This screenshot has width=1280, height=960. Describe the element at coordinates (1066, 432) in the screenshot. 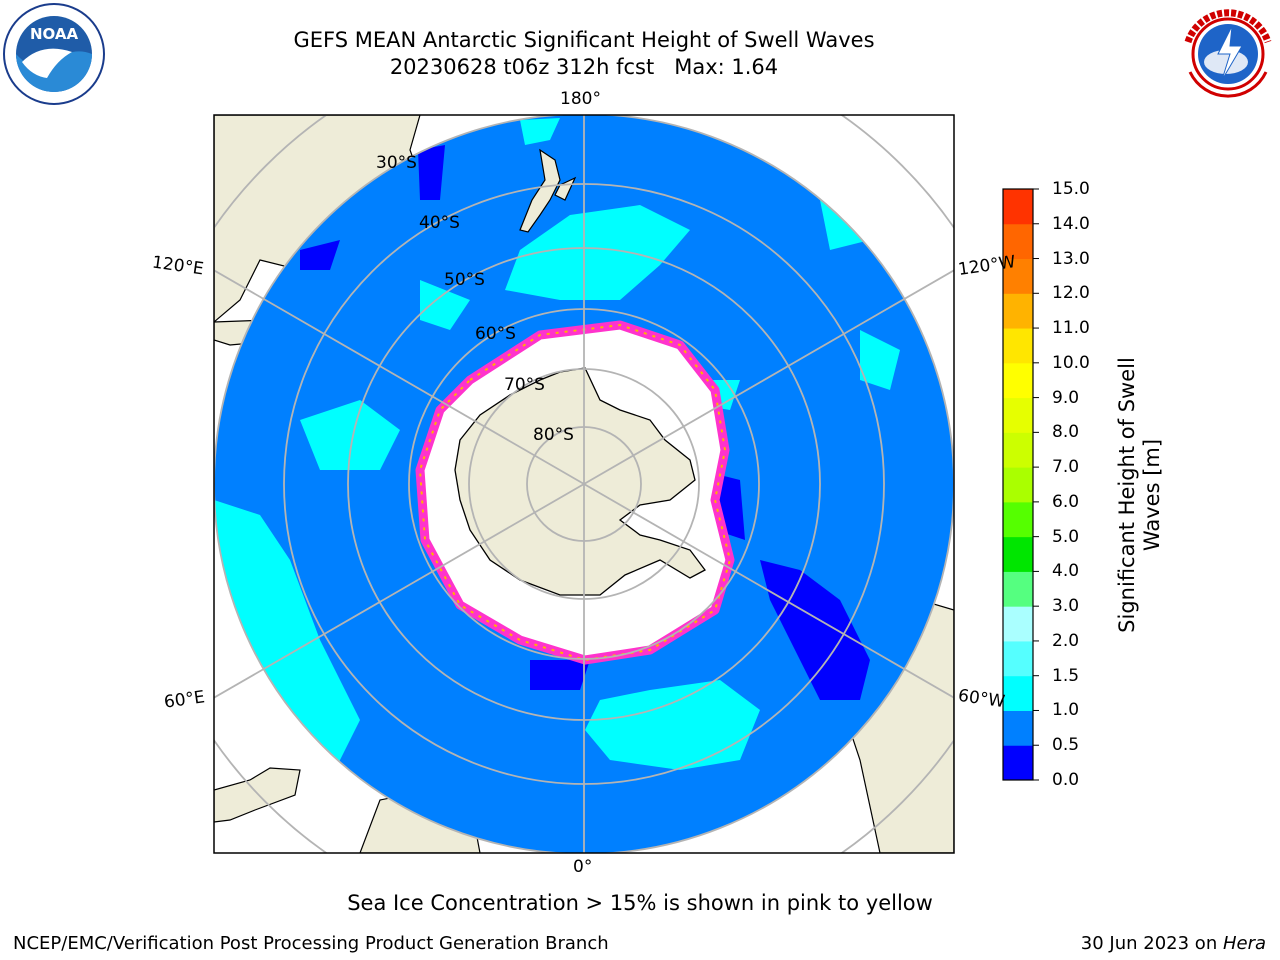

I see `colorbar-tick-label: 8.0` at that location.